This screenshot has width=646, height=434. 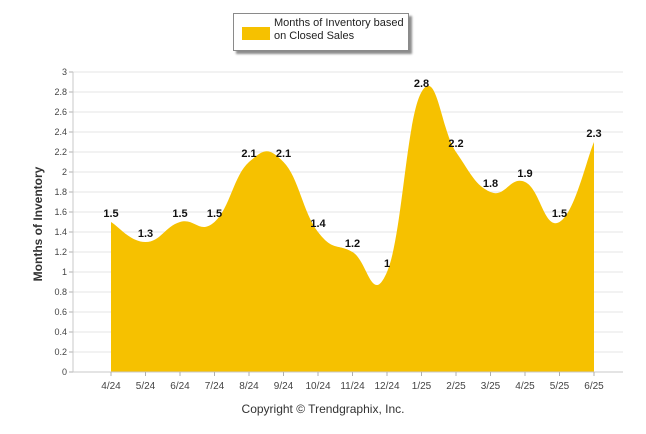 I want to click on y-tick-label: 0.2, so click(x=60, y=352).